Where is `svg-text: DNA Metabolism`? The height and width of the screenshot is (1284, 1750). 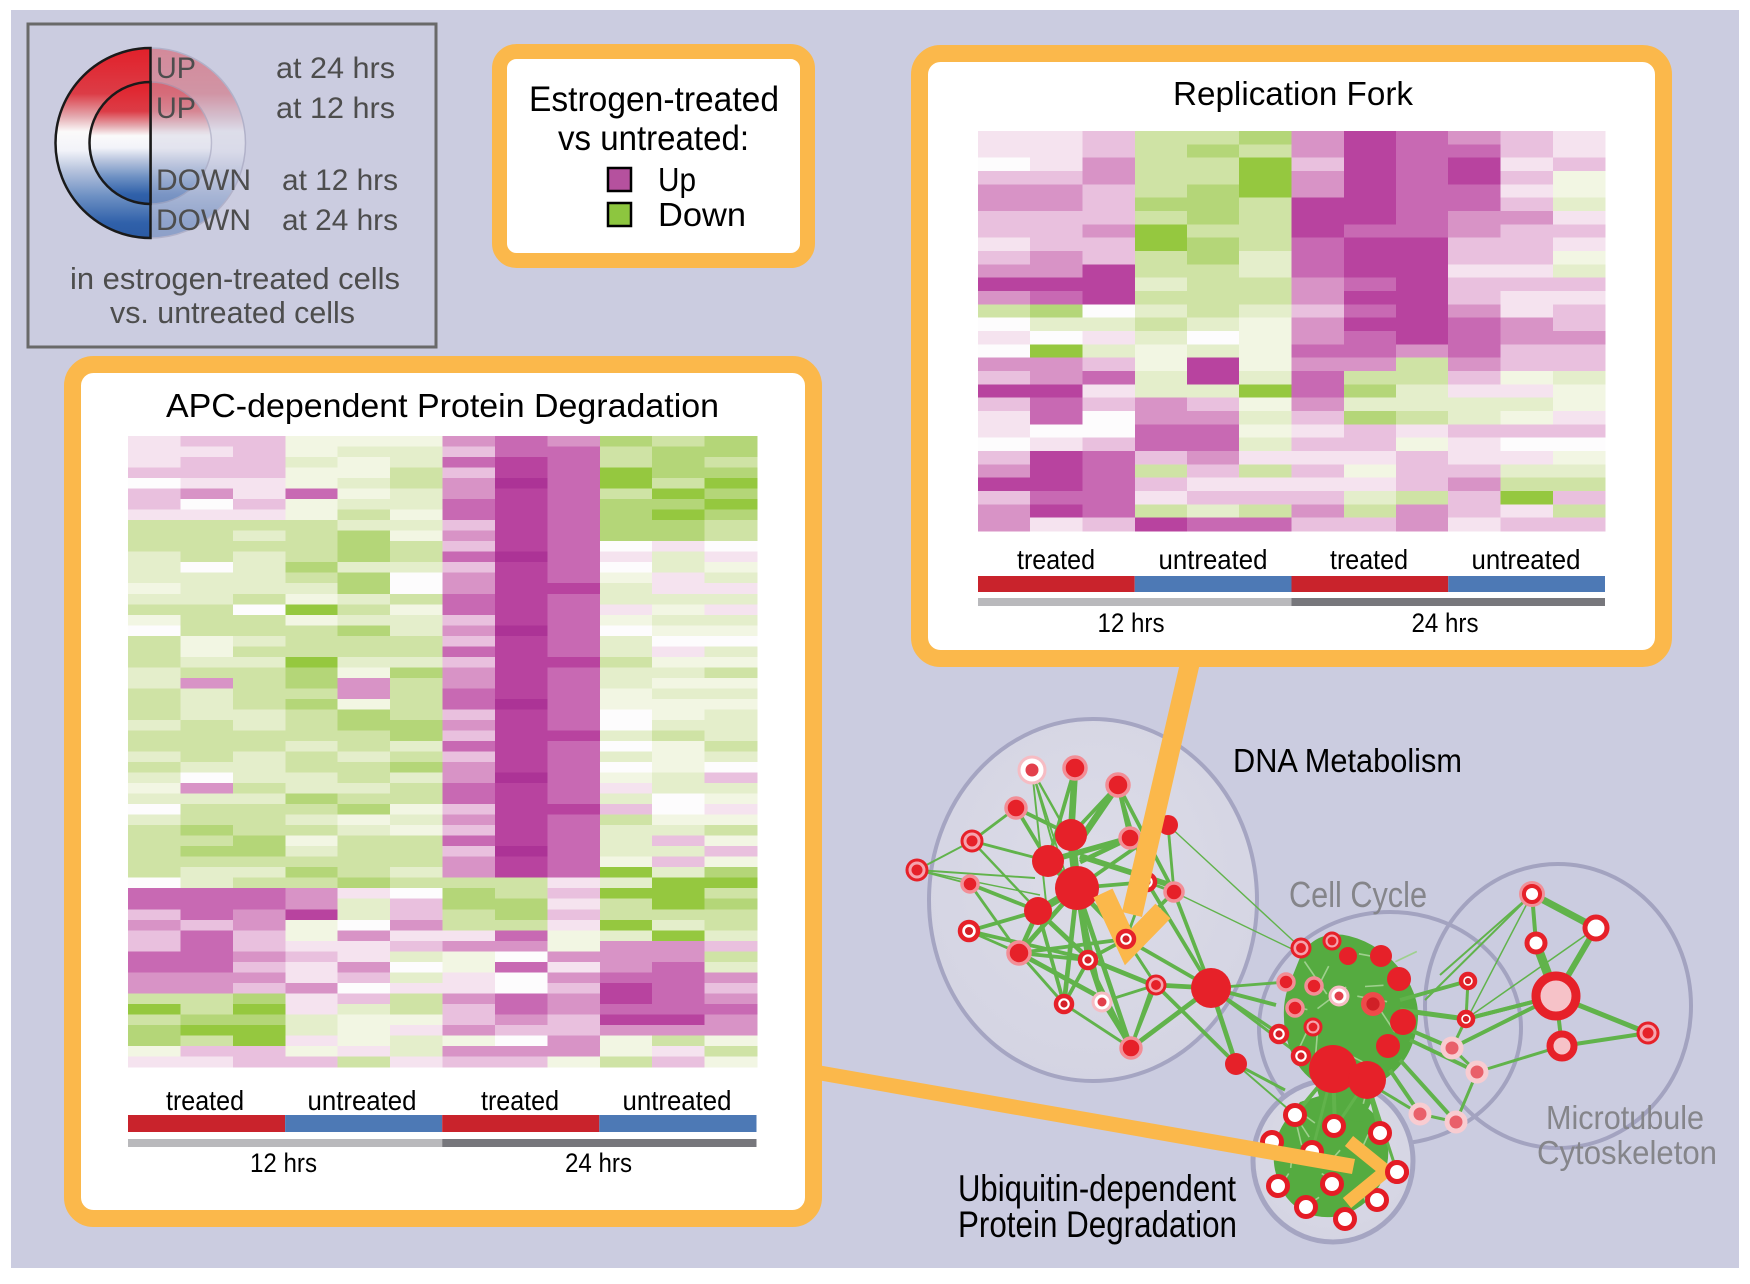 svg-text: DNA Metabolism is located at coordinates (1347, 760).